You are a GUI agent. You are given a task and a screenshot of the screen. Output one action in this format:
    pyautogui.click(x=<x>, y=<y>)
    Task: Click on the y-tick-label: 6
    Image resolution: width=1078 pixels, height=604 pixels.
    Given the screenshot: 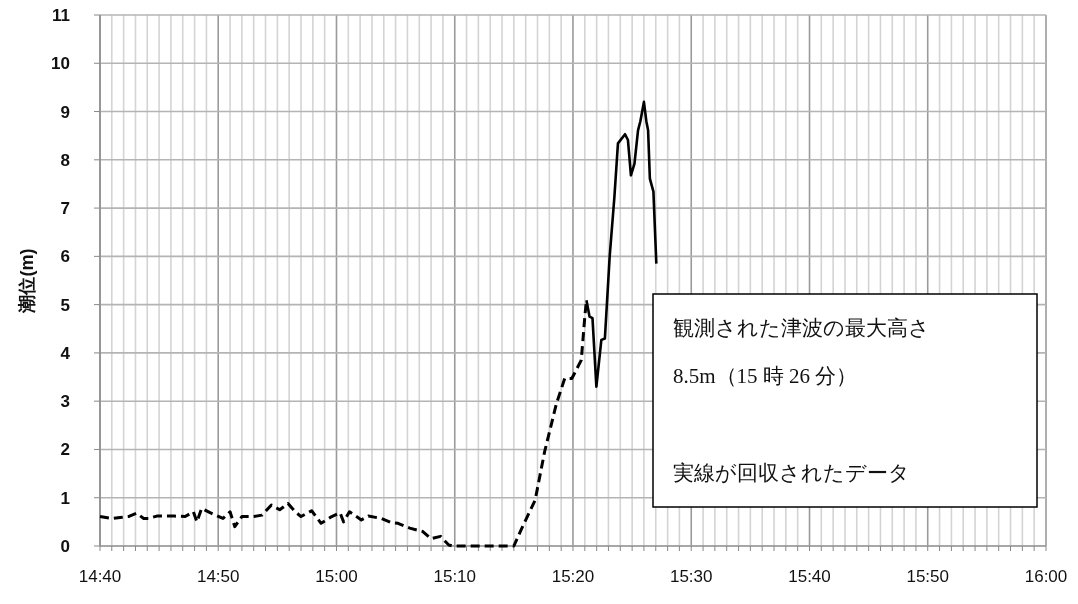 What is the action you would take?
    pyautogui.click(x=65, y=257)
    